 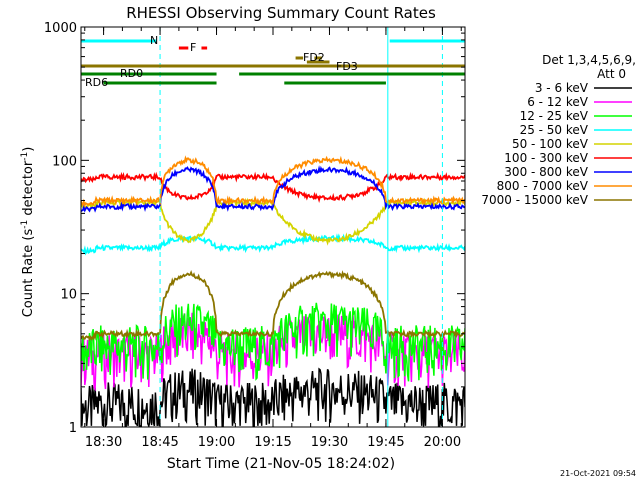 I want to click on legend-label: 800 - 7000 keV, so click(x=543, y=186).